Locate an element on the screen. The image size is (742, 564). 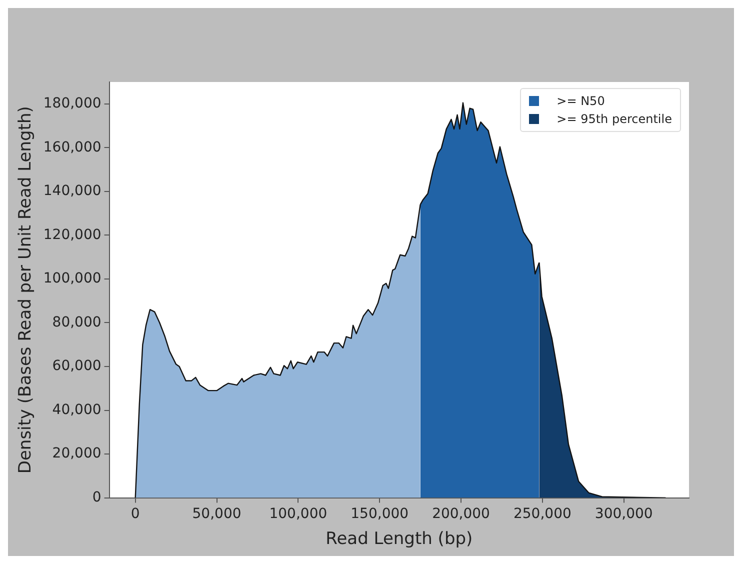
y-axis-title: Density (Bases Read per Unit Read Length) is located at coordinates (26, 290).